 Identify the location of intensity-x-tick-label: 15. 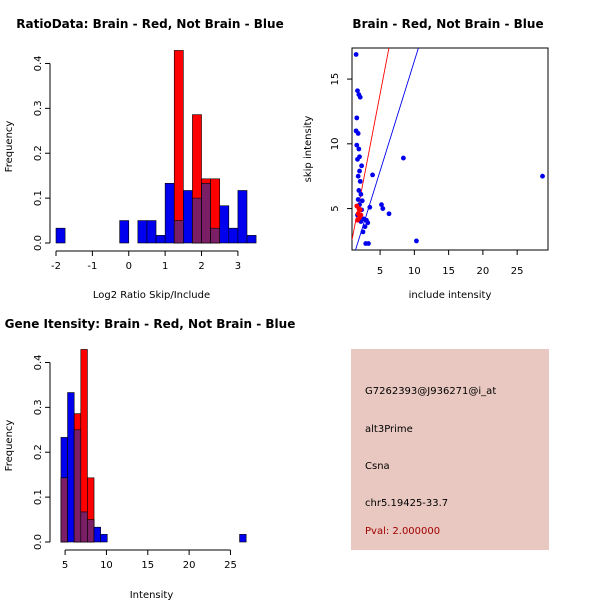
(147, 565).